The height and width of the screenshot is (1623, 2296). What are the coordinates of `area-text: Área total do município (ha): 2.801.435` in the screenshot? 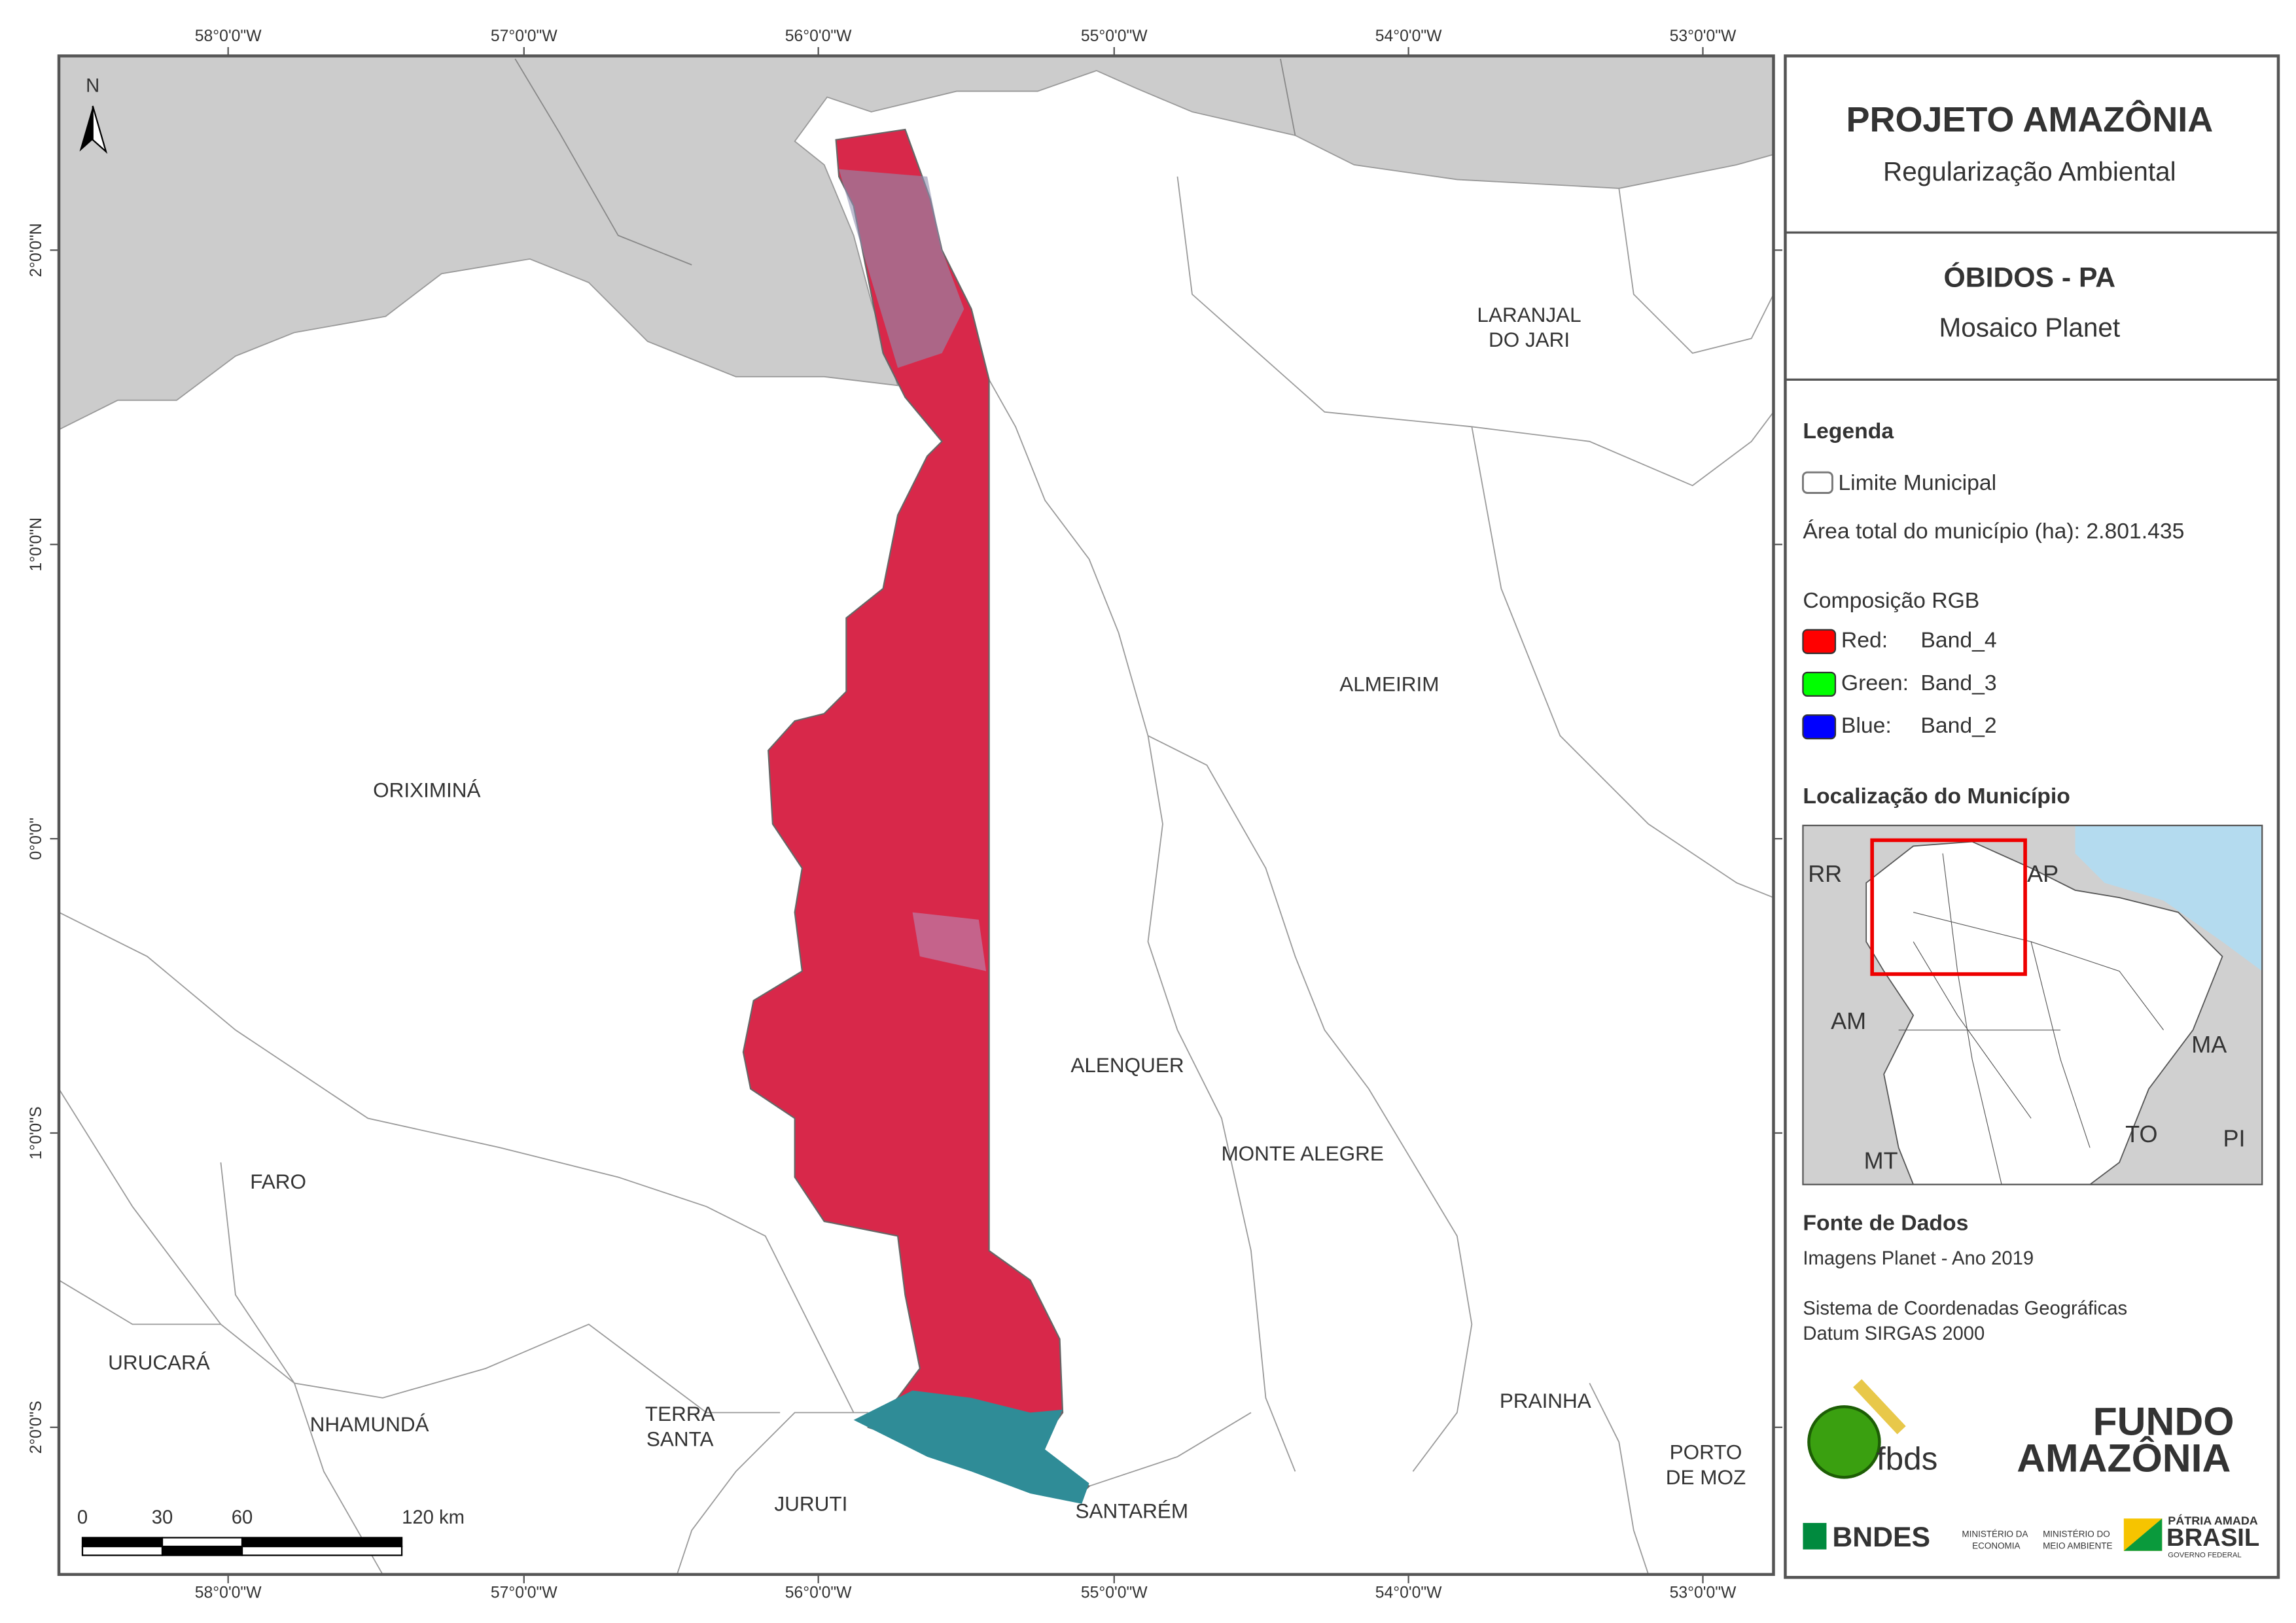 It's located at (1993, 531).